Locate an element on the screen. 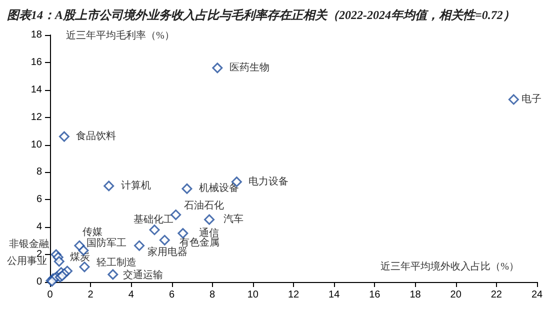 The image size is (550, 331). annotation: 家用电器 is located at coordinates (167, 252).